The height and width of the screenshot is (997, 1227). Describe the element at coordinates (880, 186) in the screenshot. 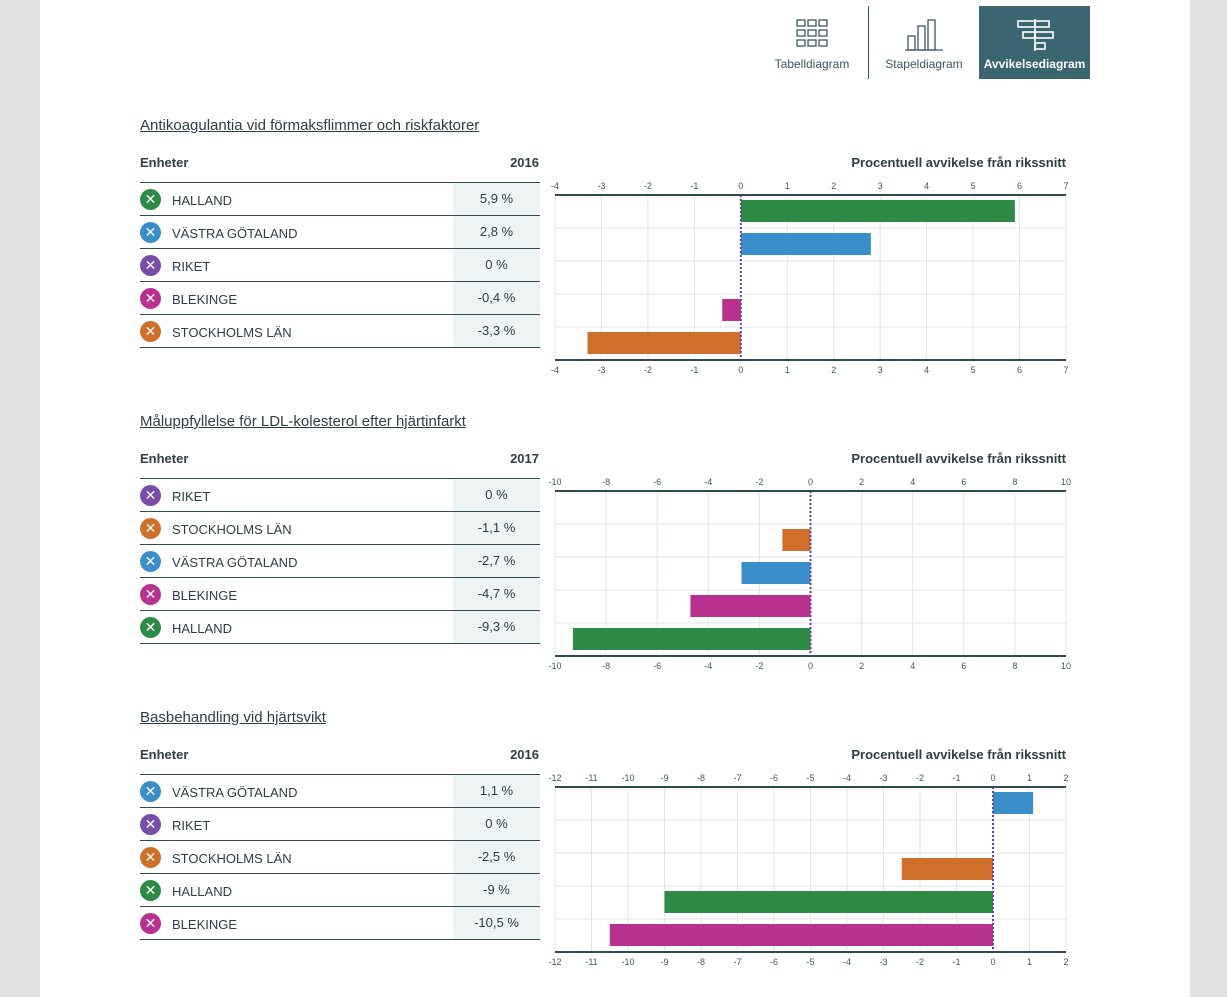

I see `tick-label: 3` at that location.